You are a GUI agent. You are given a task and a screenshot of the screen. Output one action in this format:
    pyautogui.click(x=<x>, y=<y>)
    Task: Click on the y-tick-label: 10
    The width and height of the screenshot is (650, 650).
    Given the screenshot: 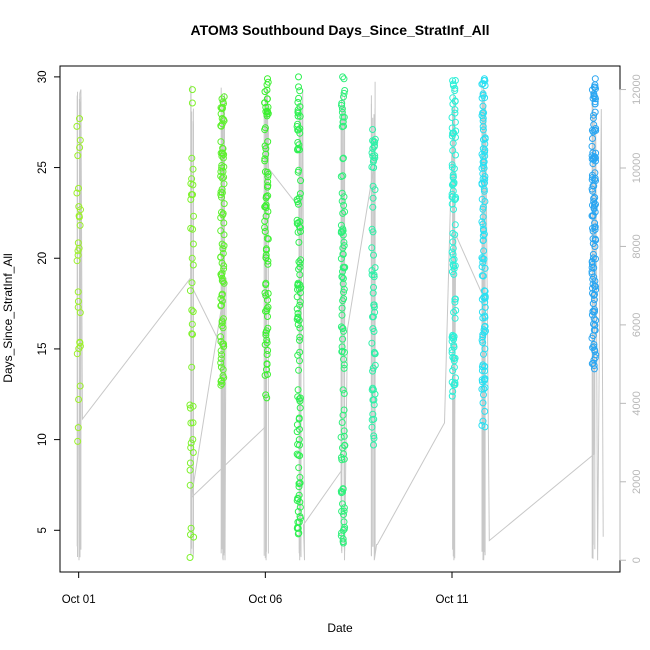 What is the action you would take?
    pyautogui.click(x=43, y=439)
    